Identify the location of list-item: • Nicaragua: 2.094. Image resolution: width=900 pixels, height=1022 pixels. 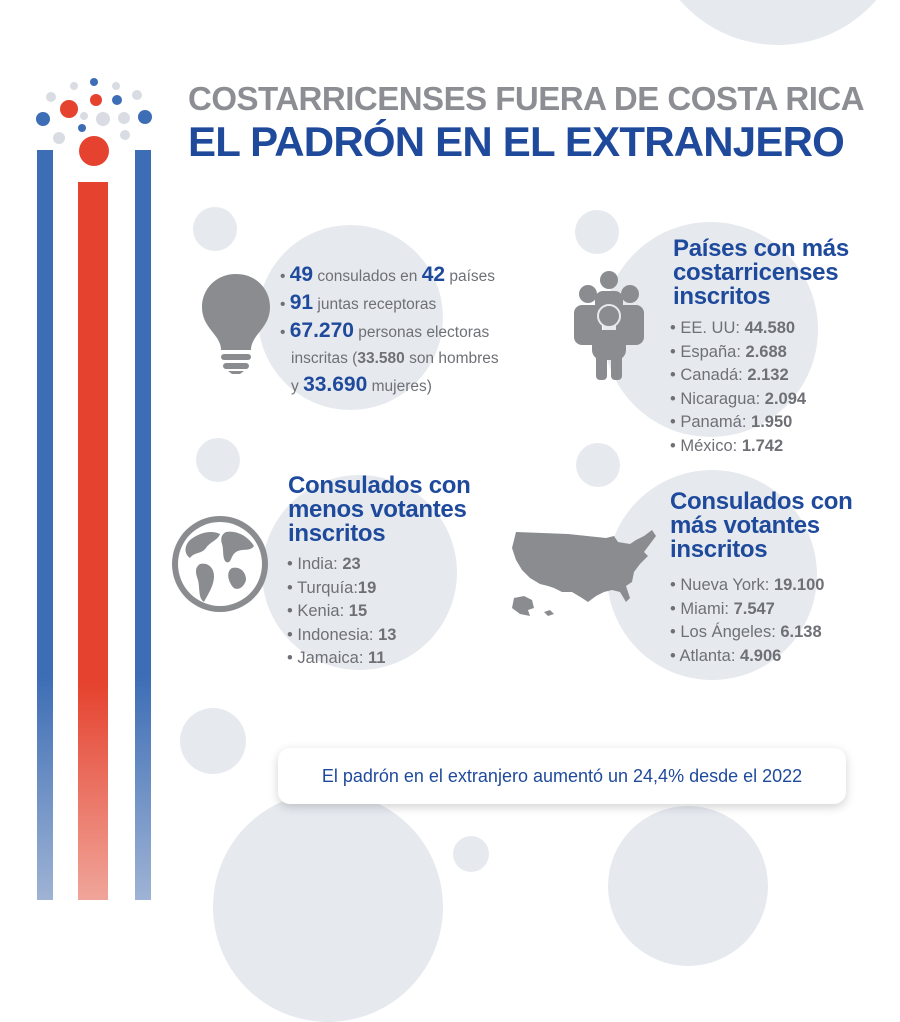
(738, 398).